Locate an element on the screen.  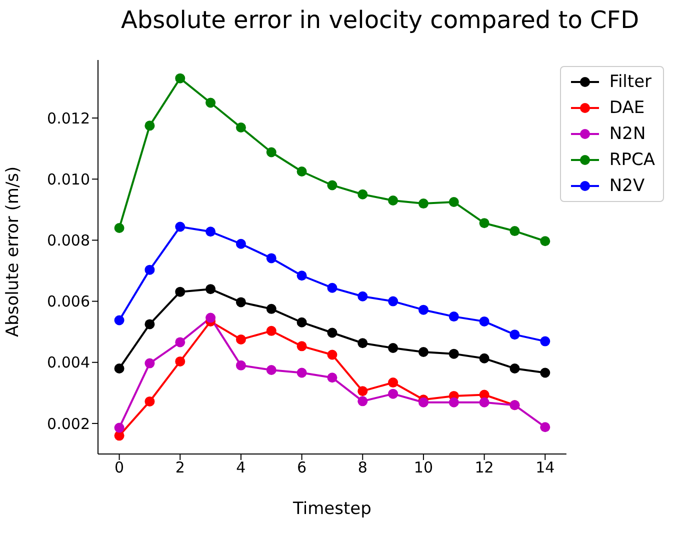
legend-label: Filter is located at coordinates (630, 82).